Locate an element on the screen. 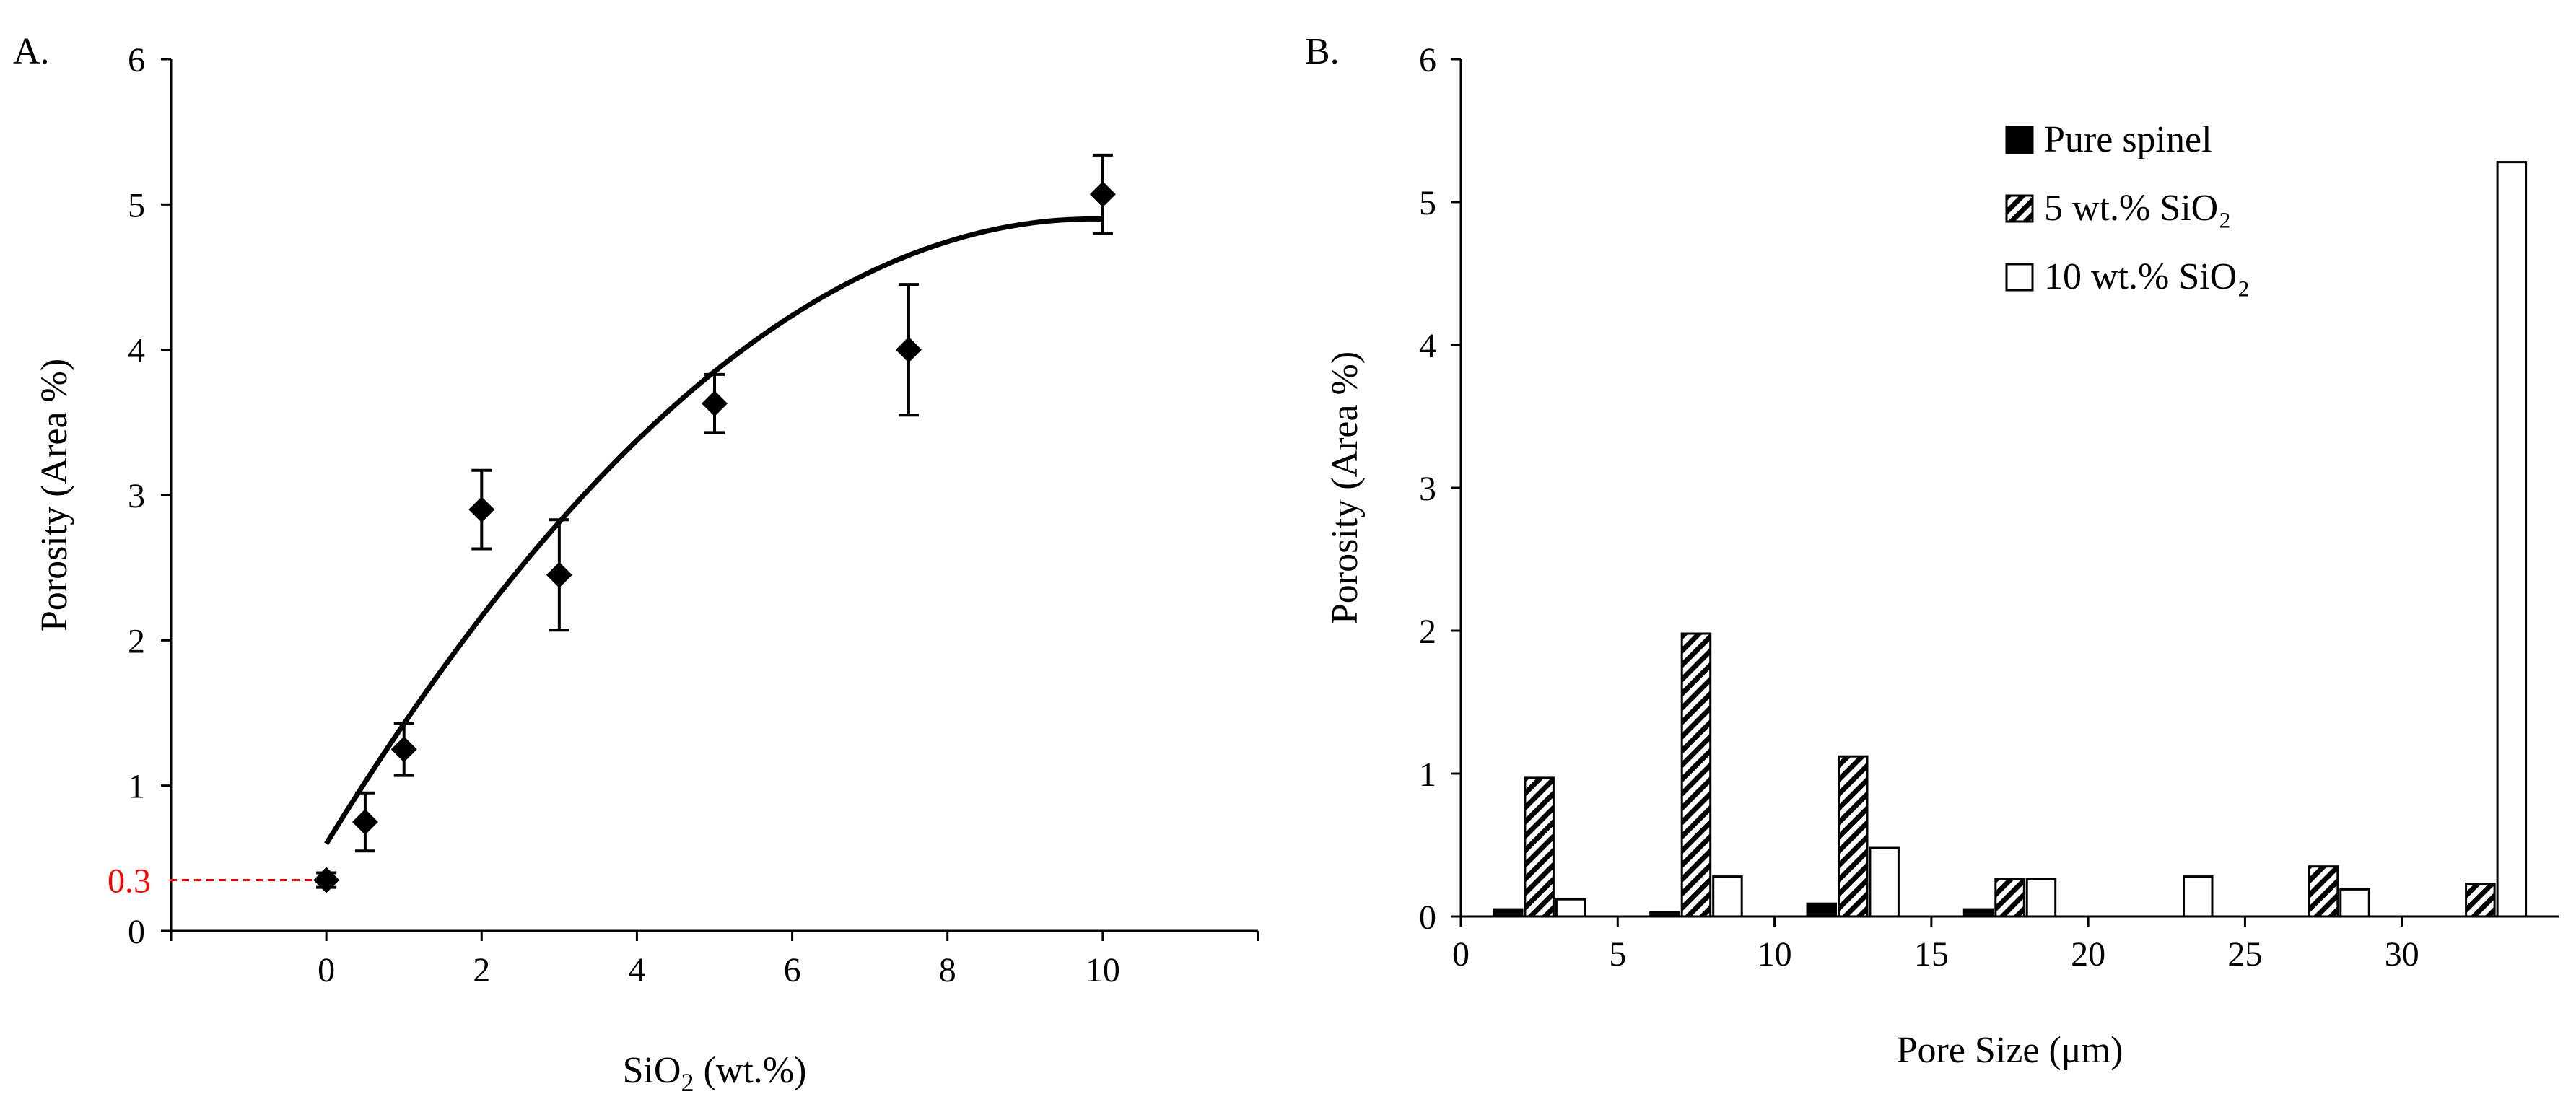  chart-b-y-tick-label: 4 is located at coordinates (1427, 346).